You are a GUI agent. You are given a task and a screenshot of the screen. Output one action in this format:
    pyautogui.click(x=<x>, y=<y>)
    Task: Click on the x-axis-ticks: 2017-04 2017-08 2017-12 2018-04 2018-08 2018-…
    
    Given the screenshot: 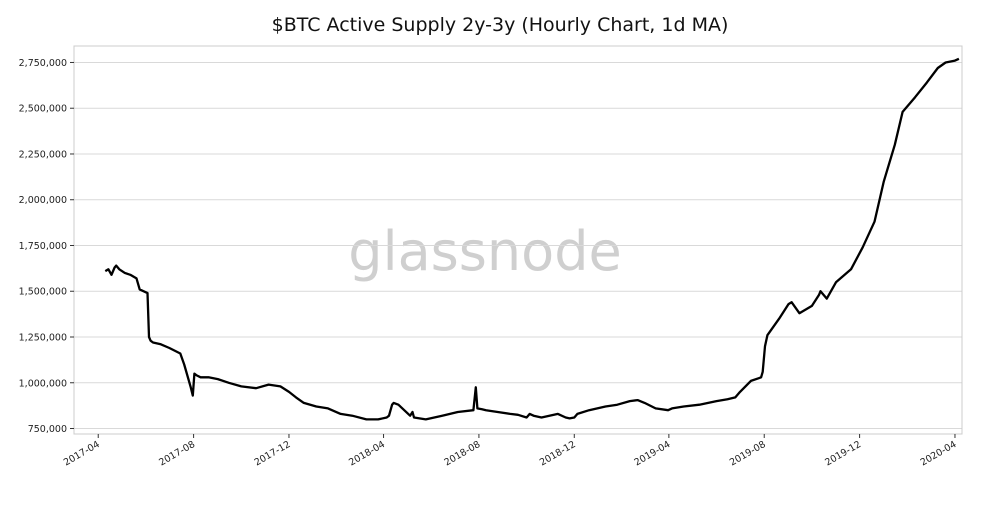 What is the action you would take?
    pyautogui.click(x=510, y=451)
    